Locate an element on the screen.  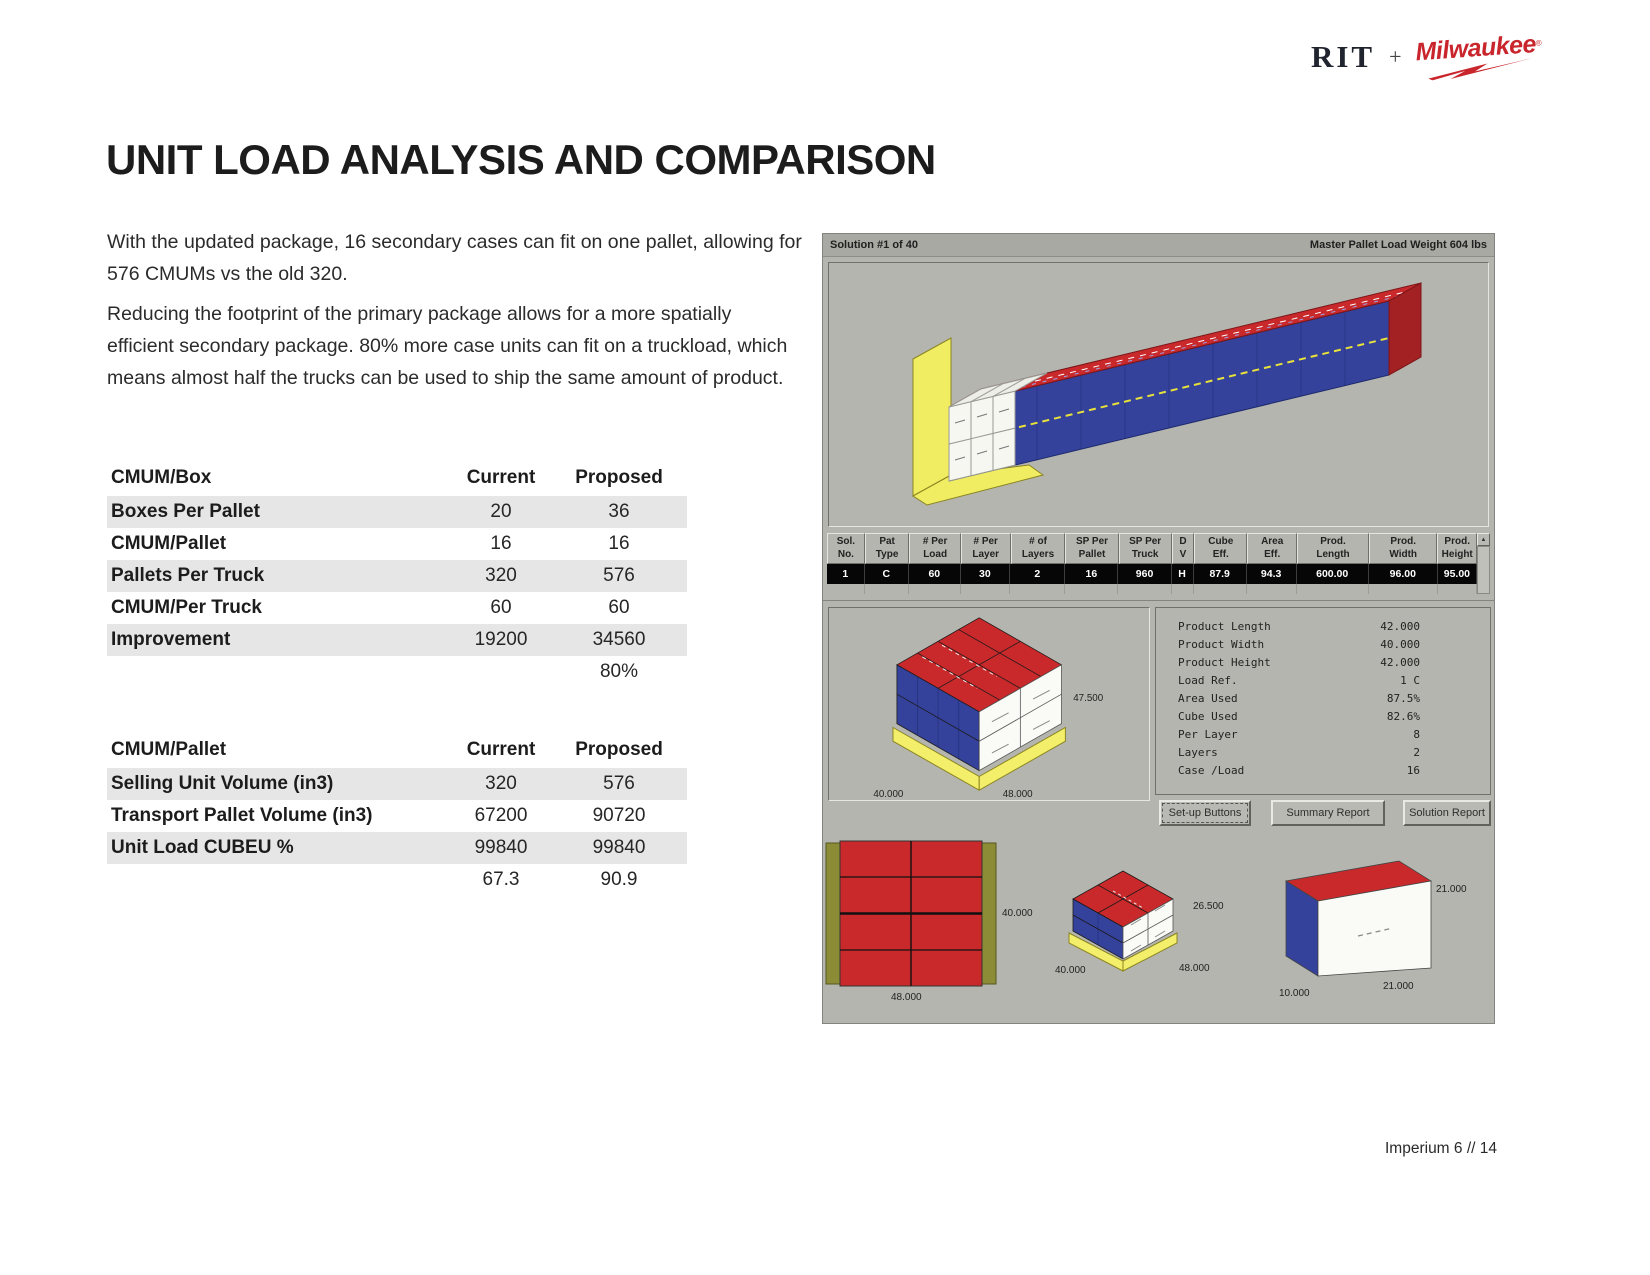
pallet-top-view: 40.000 48.000 is located at coordinates (929, 921).